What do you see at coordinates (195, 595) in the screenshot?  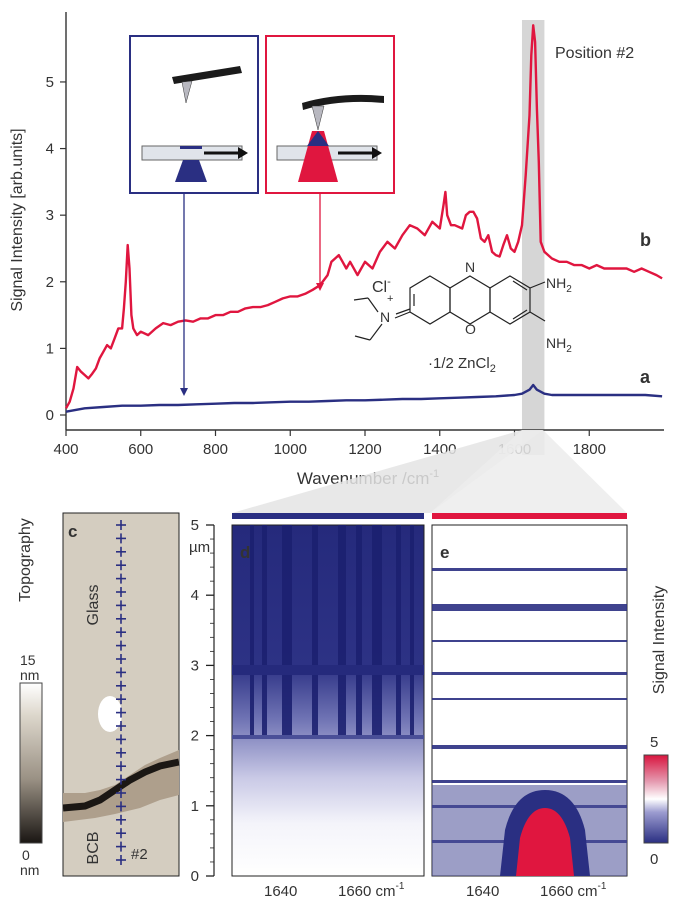 I see `position-tick-label: 4` at bounding box center [195, 595].